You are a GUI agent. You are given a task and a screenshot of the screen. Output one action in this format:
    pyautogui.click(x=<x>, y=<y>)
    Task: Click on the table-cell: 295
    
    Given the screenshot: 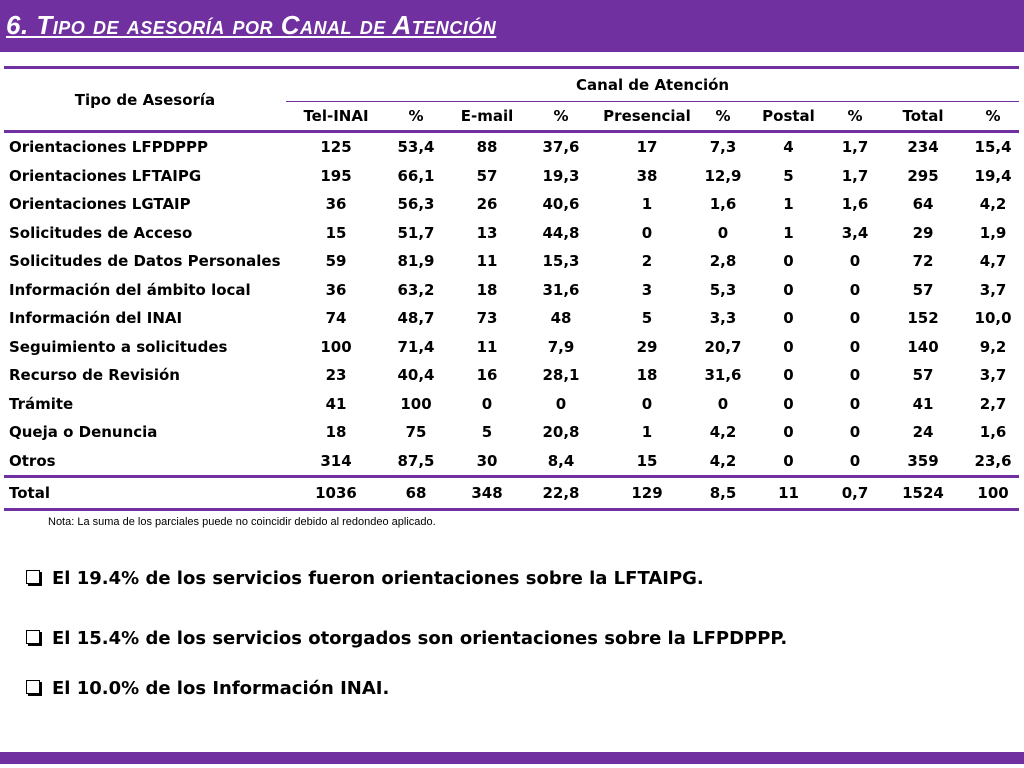 What is the action you would take?
    pyautogui.click(x=923, y=175)
    